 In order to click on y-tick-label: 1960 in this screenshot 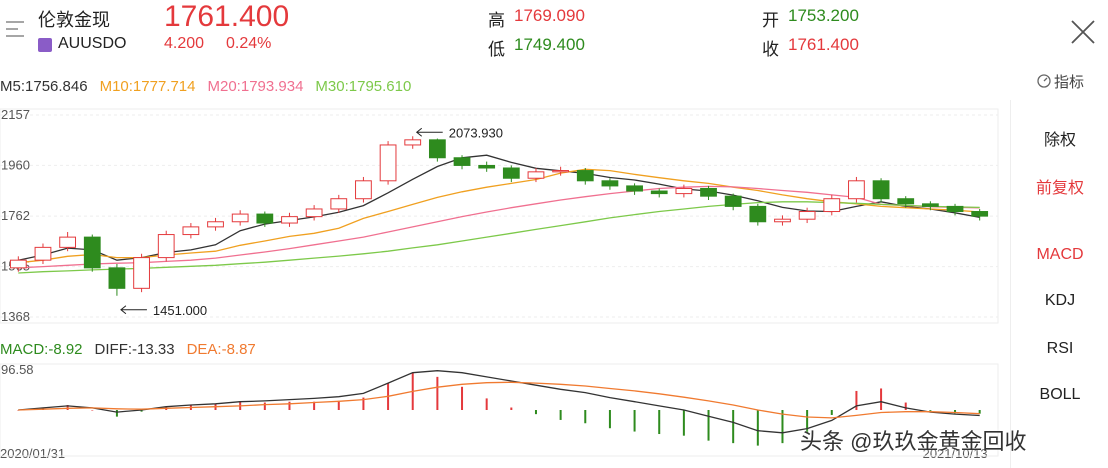, I will do `click(15, 164)`.